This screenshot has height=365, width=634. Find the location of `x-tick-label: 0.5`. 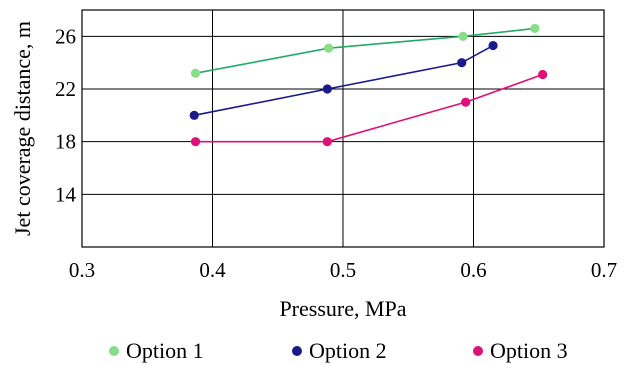

x-tick-label: 0.5 is located at coordinates (343, 270).